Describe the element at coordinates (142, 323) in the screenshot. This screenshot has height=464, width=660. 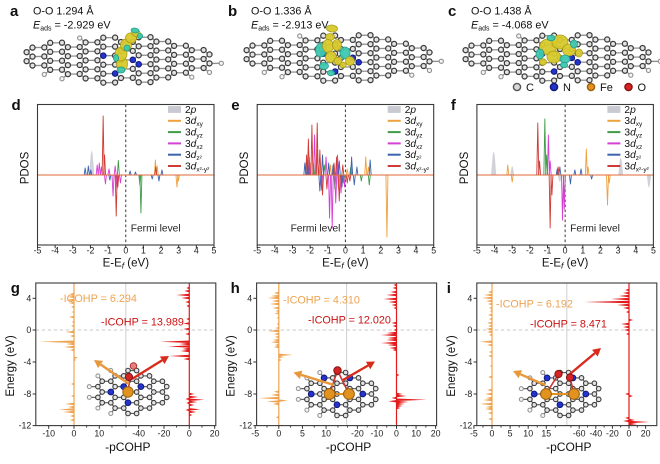
I see `svg-text: -ICOHP = 13.989` at that location.